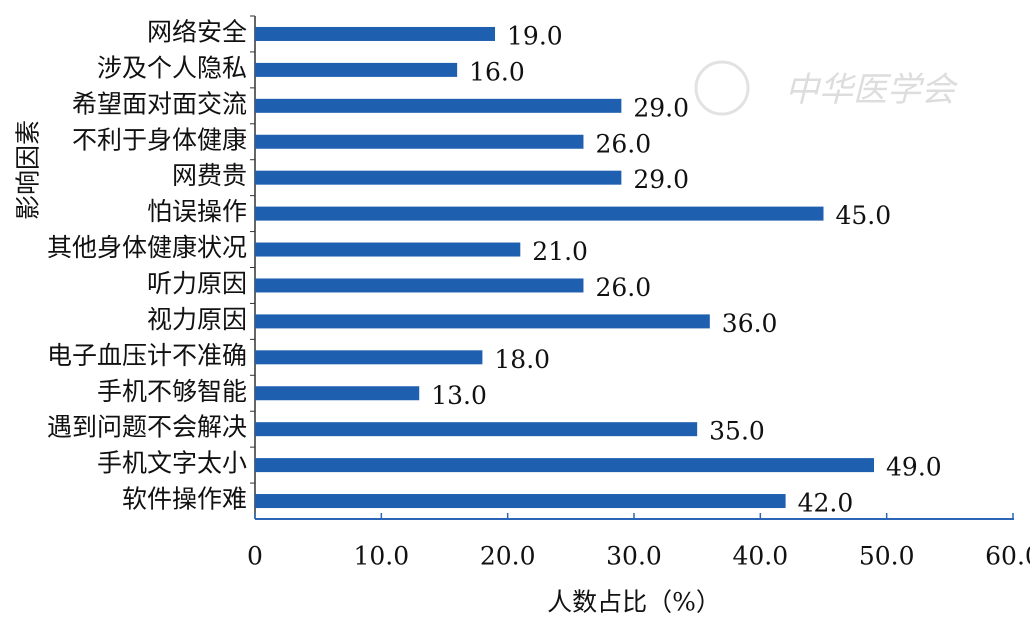 The width and height of the screenshot is (1030, 632). I want to click on y-tick-label: 希望面对面交流, so click(159, 103).